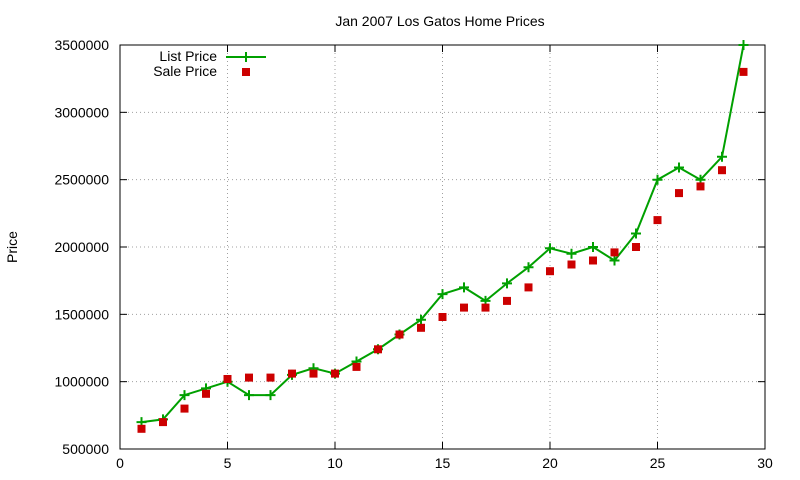 The width and height of the screenshot is (800, 480). Describe the element at coordinates (81, 247) in the screenshot. I see `y-tick-label: 2000000` at that location.